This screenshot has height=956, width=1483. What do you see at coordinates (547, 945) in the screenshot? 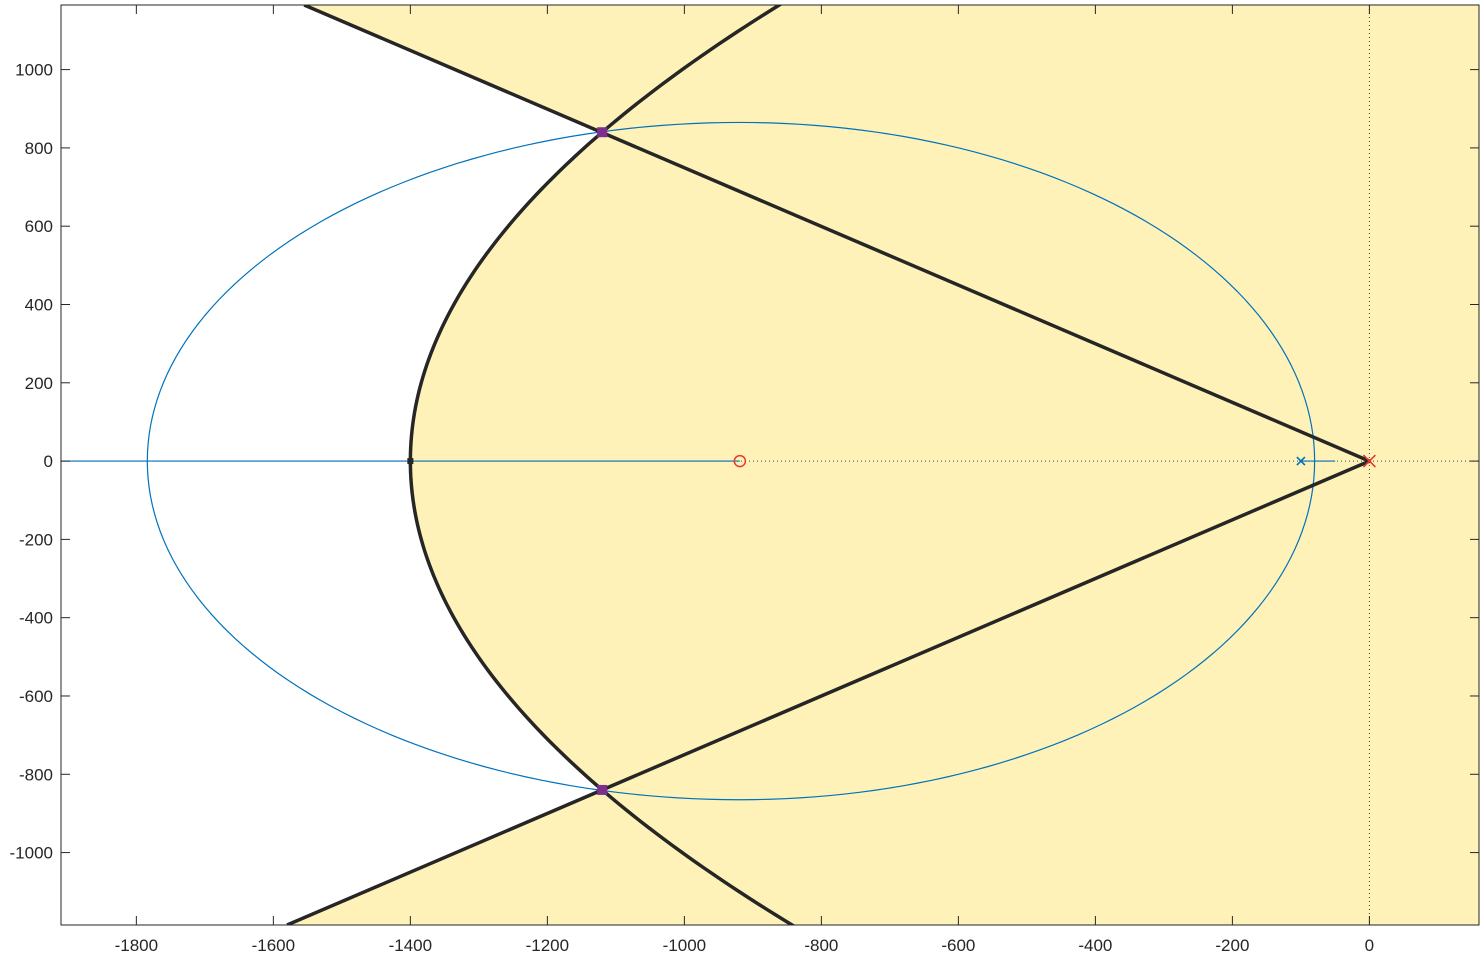
I see `x-tick-label: -1200` at bounding box center [547, 945].